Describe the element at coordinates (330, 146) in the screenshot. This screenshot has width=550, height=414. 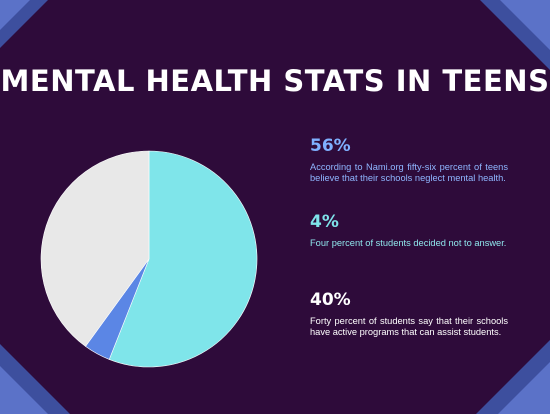
I see `stat-value: 56%` at that location.